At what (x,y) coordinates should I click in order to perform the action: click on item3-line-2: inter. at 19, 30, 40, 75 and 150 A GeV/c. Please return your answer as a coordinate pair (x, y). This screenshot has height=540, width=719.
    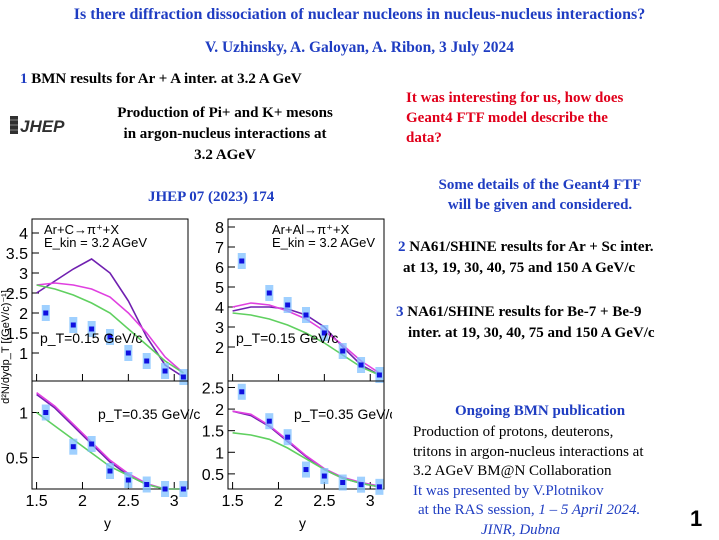
    Looking at the image, I should click on (525, 333).